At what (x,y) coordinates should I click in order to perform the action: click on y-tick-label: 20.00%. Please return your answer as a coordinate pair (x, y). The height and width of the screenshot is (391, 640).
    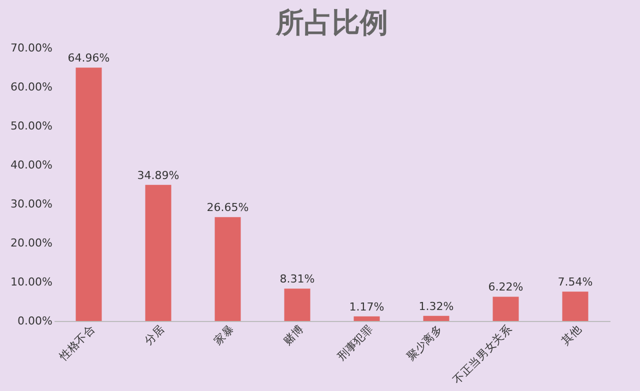
    Looking at the image, I should click on (31, 243).